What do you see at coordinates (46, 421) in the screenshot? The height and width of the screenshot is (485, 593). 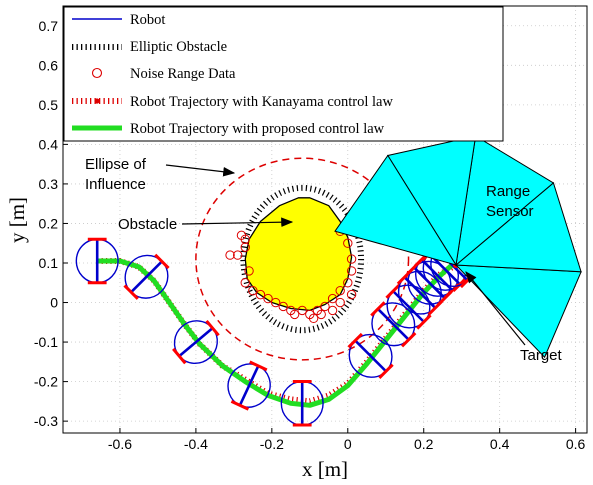 I see `y-tick-label: -0.3` at bounding box center [46, 421].